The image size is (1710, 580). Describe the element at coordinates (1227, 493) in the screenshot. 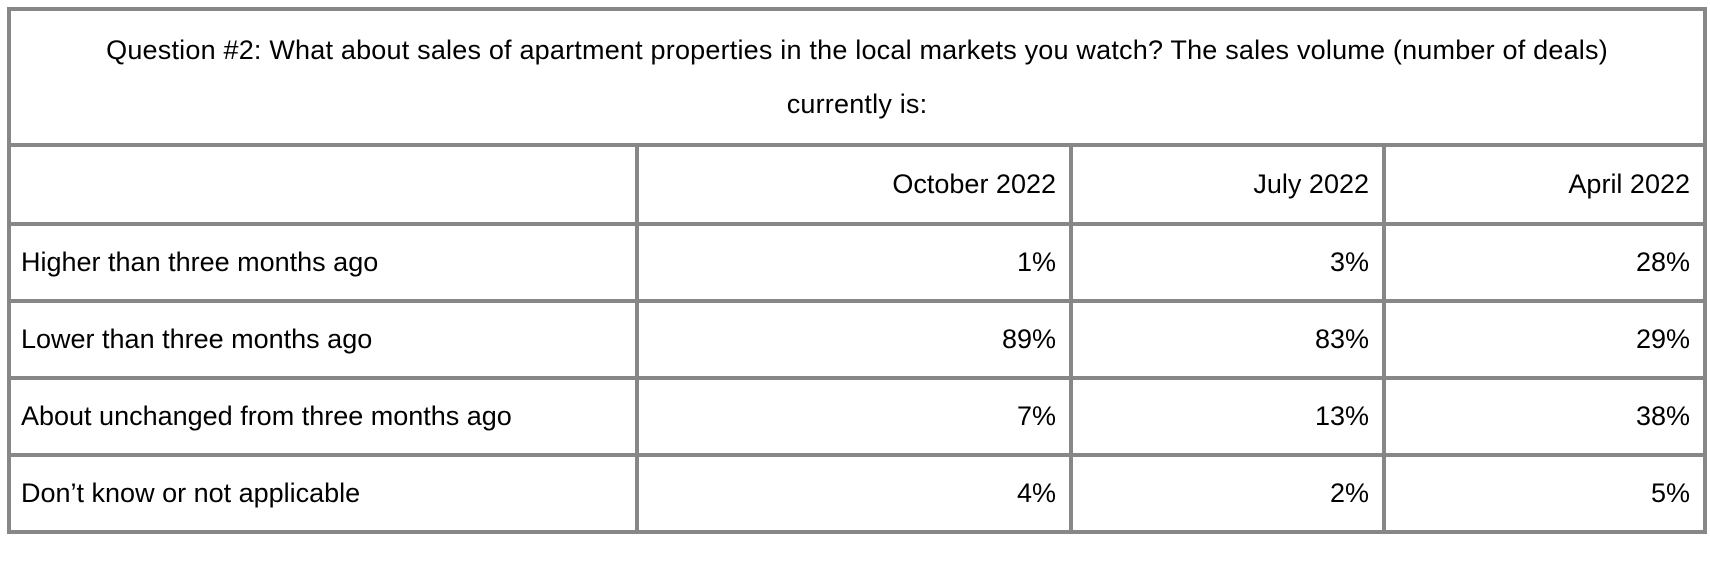

I see `cell-value: 2%` at that location.